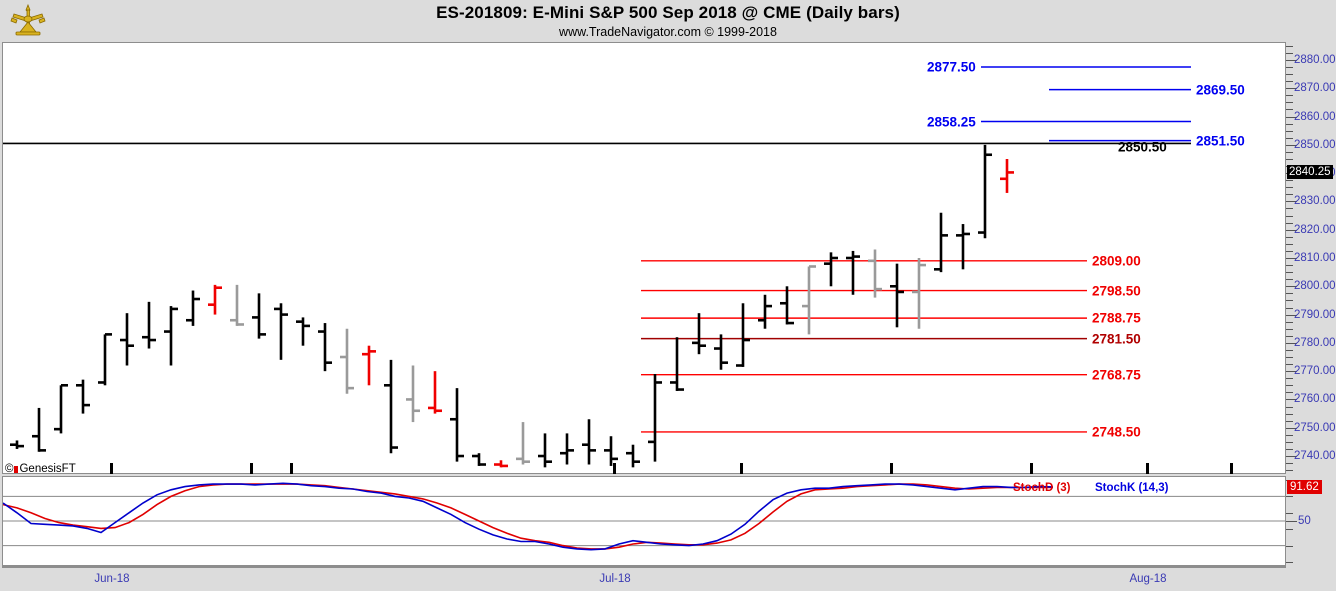  I want to click on stochastic-pane: StochD (3) StochK (14,3), so click(644, 521).